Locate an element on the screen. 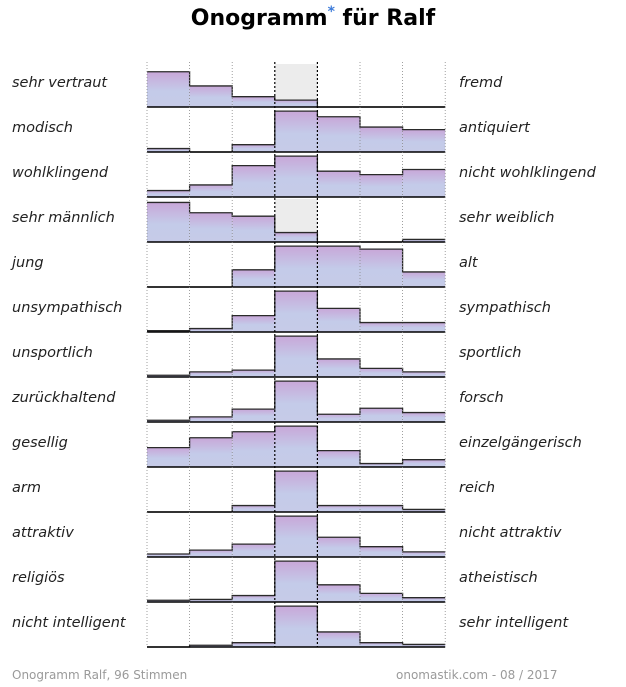 This screenshot has width=626, height=687. right-label: antiquiert is located at coordinates (494, 127).